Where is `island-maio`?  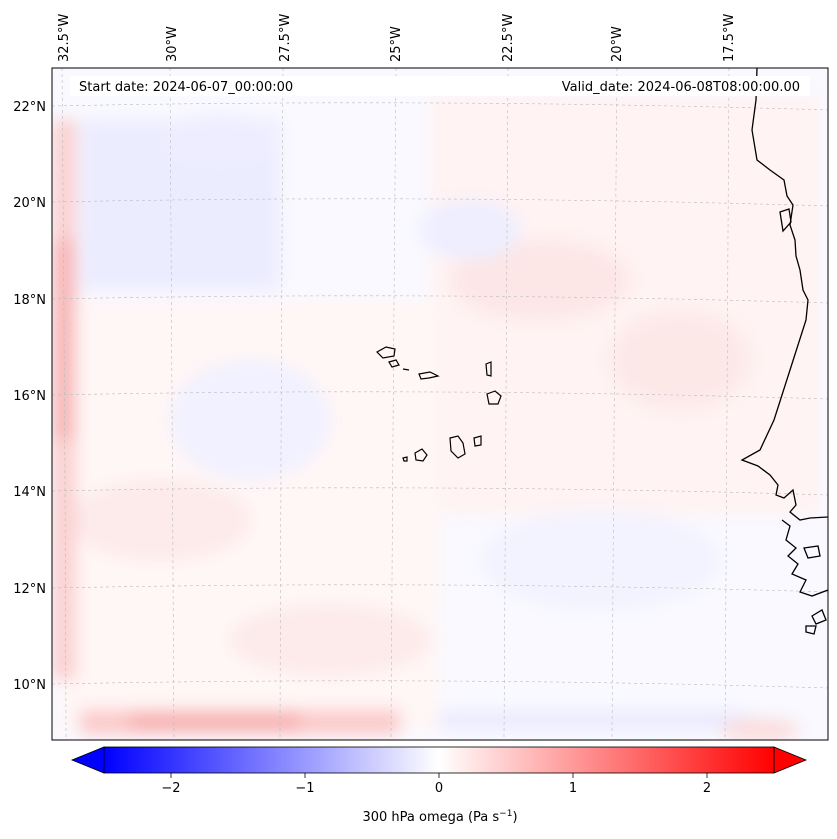
island-maio is located at coordinates (477, 441).